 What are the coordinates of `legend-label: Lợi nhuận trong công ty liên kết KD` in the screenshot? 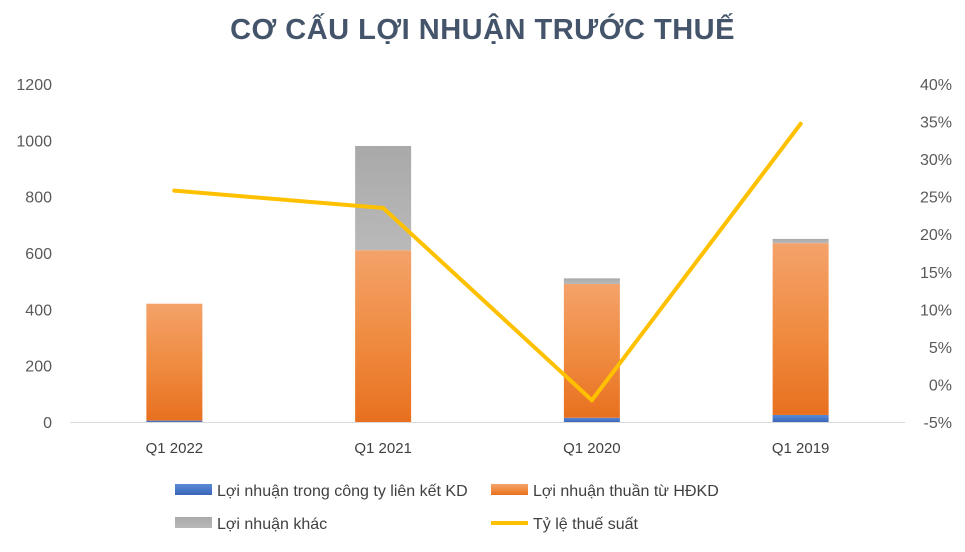 It's located at (342, 491).